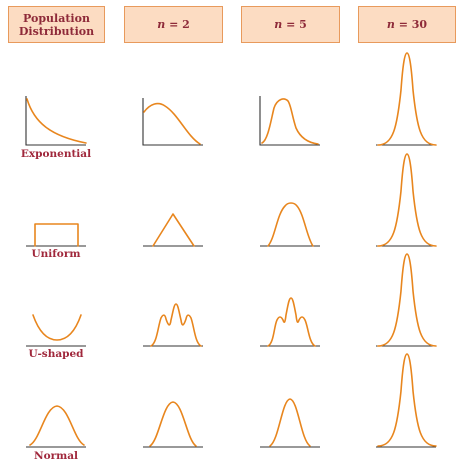 The width and height of the screenshot is (466, 466). I want to click on exponential-population-curve, so click(56, 121).